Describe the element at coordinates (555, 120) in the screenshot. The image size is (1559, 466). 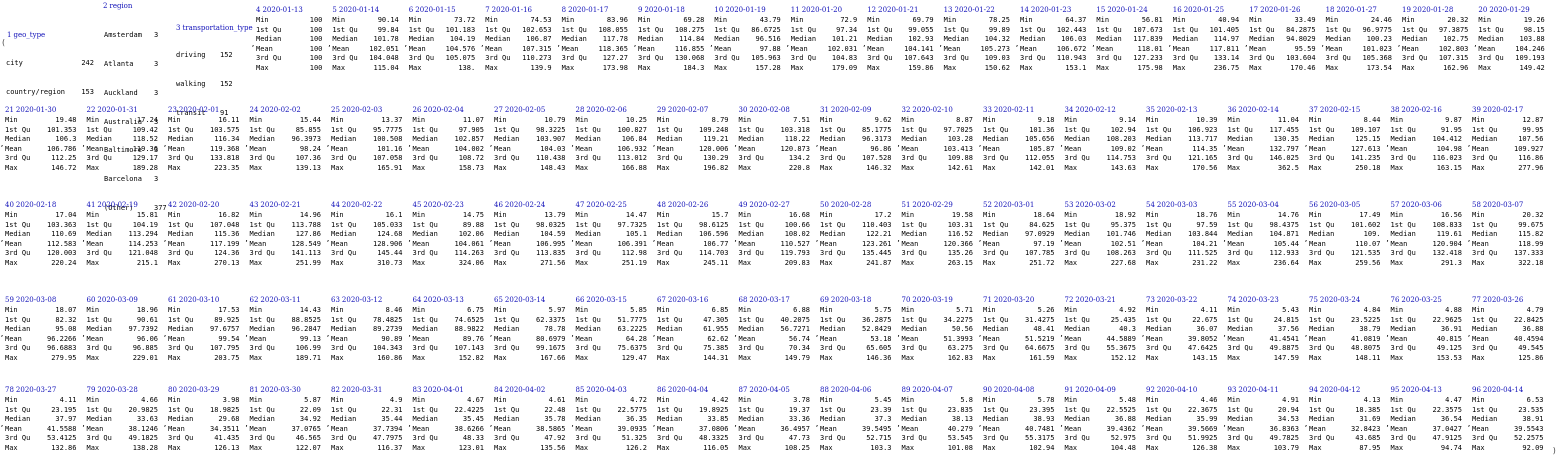
I see `stat-value: 10.79` at that location.